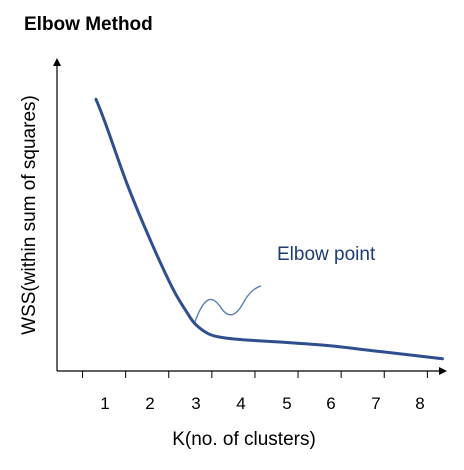 The width and height of the screenshot is (464, 470). I want to click on x-tick-label: 8, so click(419, 403).